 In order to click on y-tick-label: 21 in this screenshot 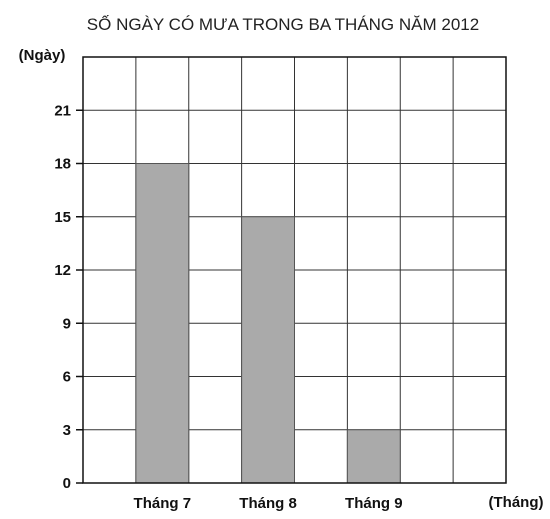, I will do `click(62, 110)`.